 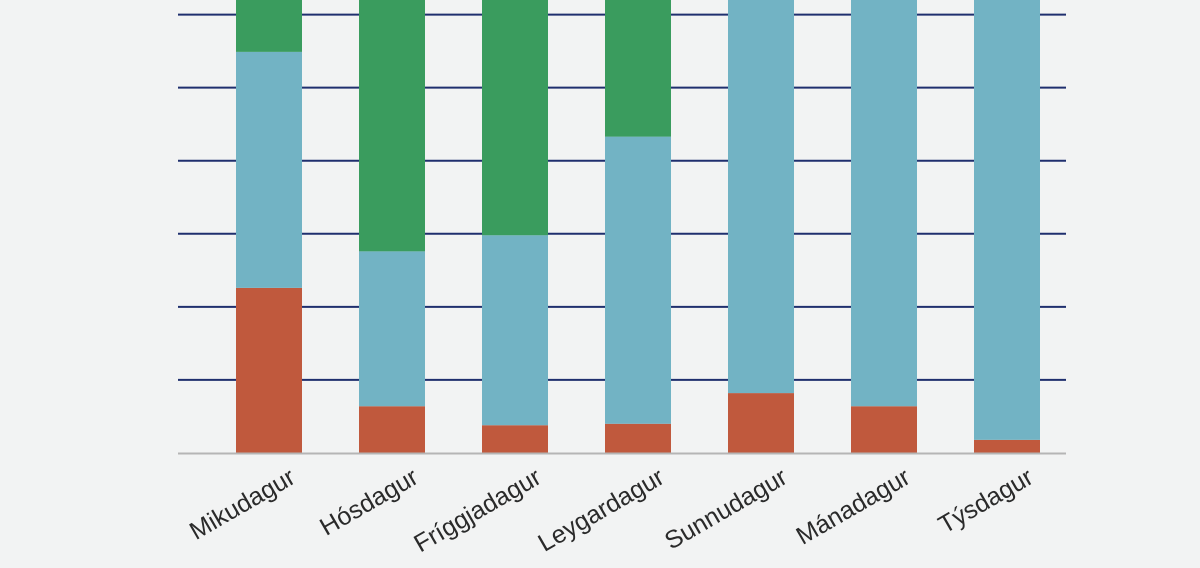 What do you see at coordinates (392, 126) in the screenshot?
I see `bar-segment-hósdagur-2` at bounding box center [392, 126].